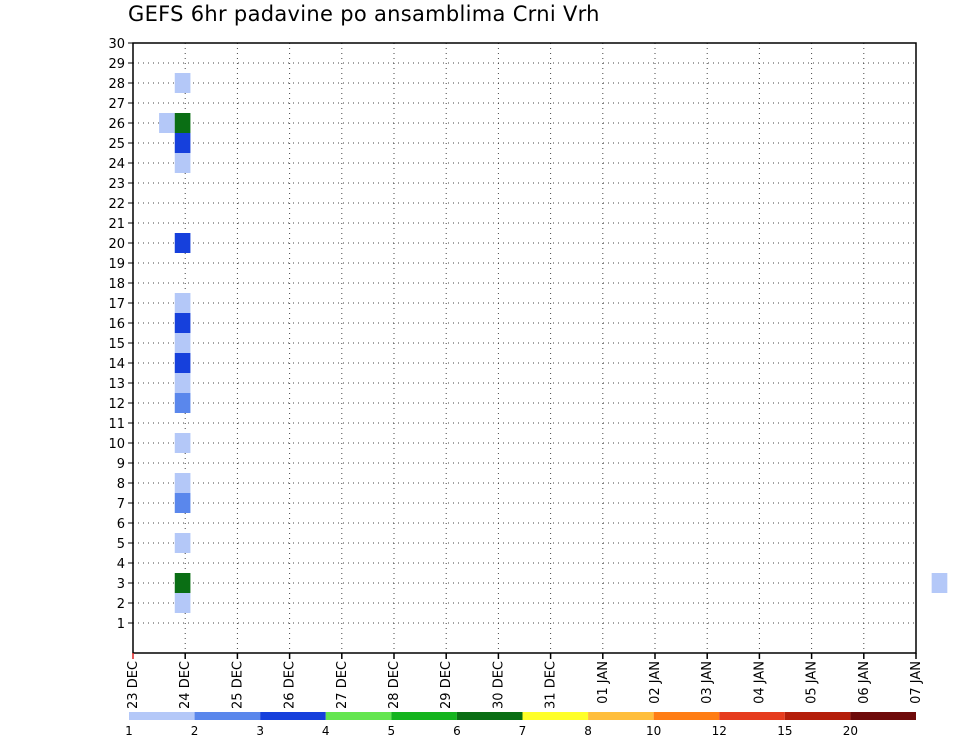  Describe the element at coordinates (342, 685) in the screenshot. I see `x-tick-label: 27 DEC` at that location.